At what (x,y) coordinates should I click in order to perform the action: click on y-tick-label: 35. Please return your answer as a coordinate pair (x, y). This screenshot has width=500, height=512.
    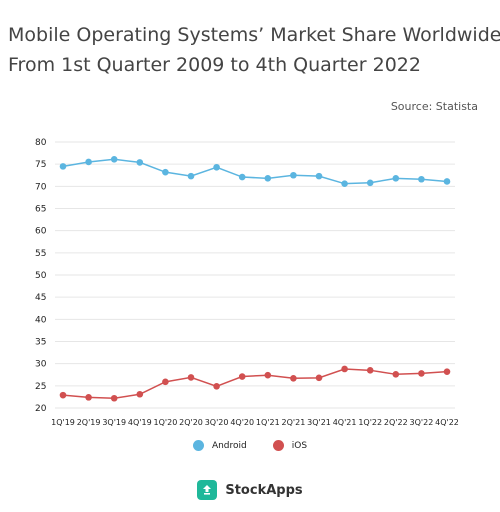
    Looking at the image, I should click on (40, 343).